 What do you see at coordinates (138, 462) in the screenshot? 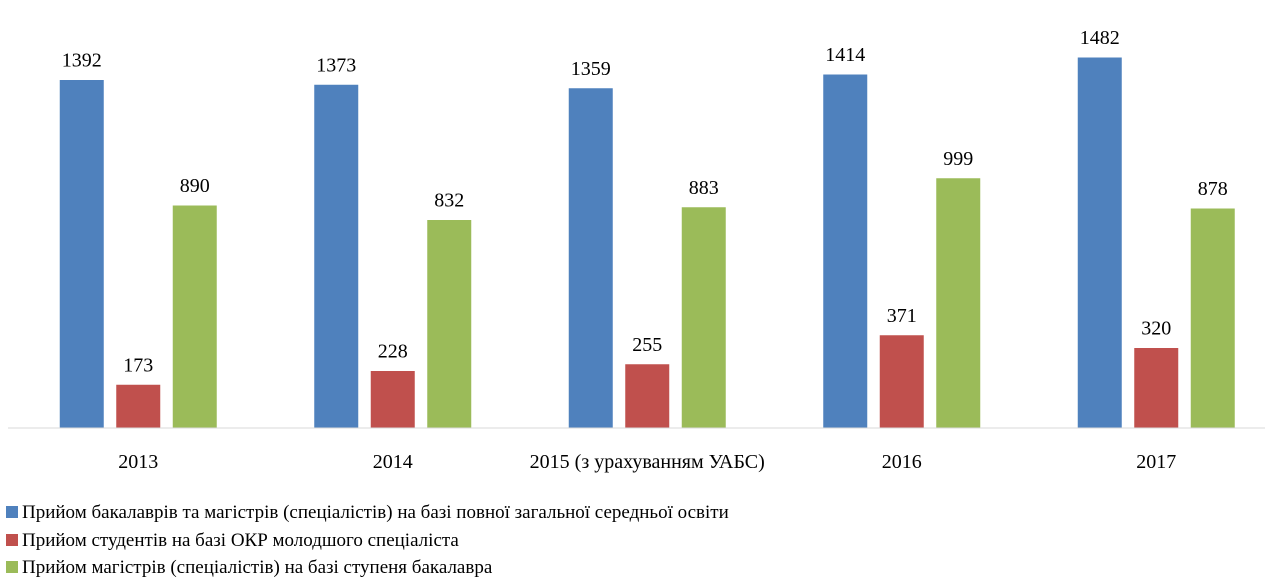
I see `x-tick-label: 2013` at bounding box center [138, 462].